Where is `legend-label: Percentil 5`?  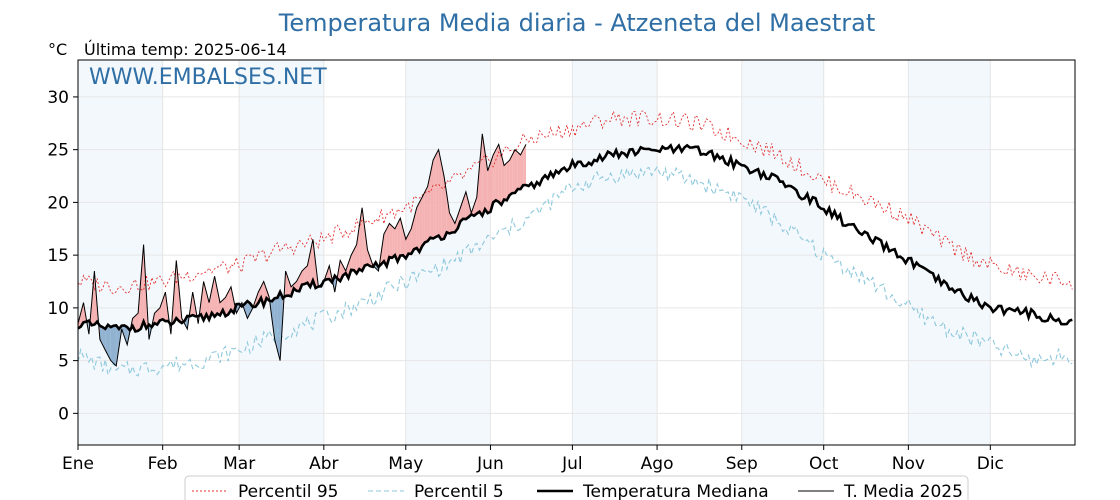 legend-label: Percentil 5 is located at coordinates (459, 491).